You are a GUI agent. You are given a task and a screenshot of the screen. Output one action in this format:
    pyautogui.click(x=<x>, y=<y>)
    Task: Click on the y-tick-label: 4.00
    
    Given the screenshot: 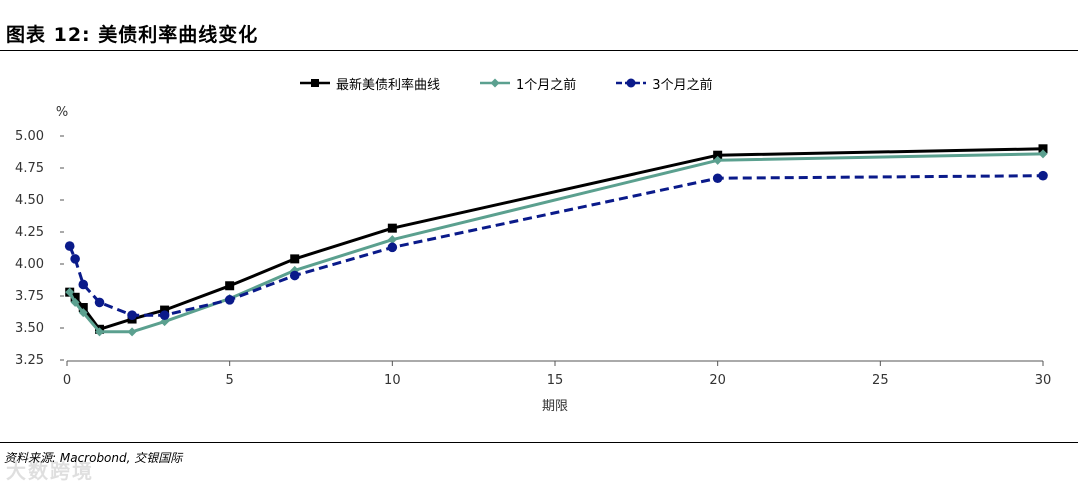 What is the action you would take?
    pyautogui.click(x=29, y=264)
    